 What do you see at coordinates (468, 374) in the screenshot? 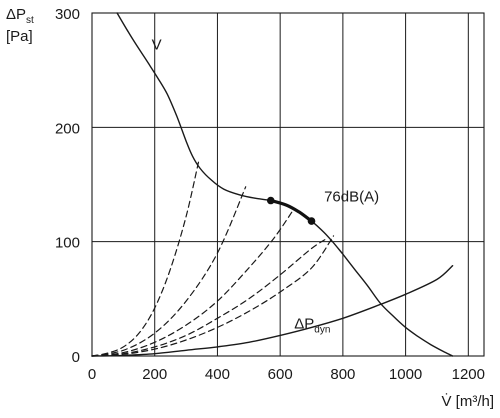
I see `x-tick-label-1200: 1200` at bounding box center [468, 374].